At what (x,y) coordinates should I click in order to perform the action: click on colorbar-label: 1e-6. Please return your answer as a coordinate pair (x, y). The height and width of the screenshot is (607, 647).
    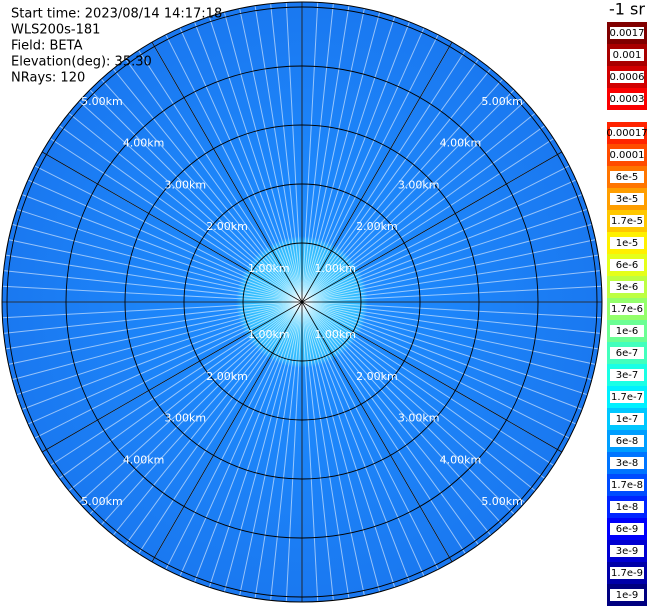
    Looking at the image, I should click on (627, 331).